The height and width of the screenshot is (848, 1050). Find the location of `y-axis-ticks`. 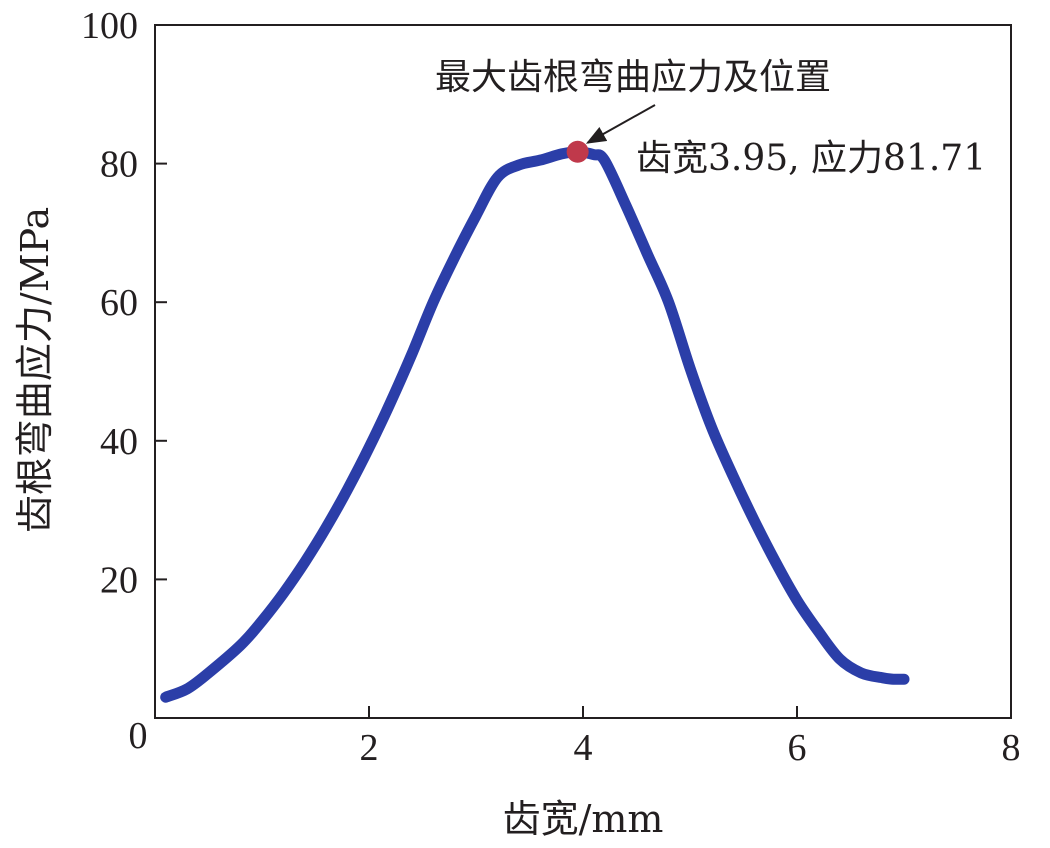

y-axis-ticks is located at coordinates (161, 371).